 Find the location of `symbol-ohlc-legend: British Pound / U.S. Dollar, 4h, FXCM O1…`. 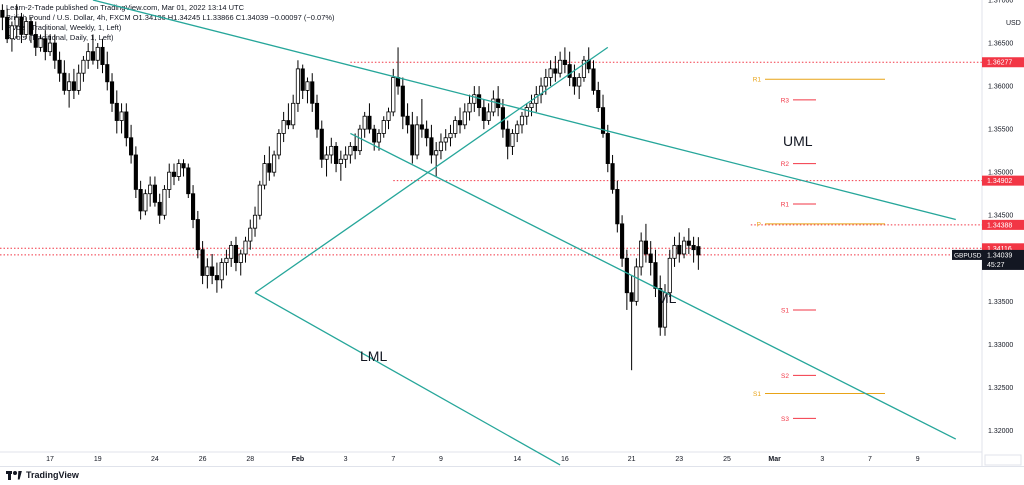

symbol-ohlc-legend: British Pound / U.S. Dollar, 4h, FXCM O1… is located at coordinates (170, 17).